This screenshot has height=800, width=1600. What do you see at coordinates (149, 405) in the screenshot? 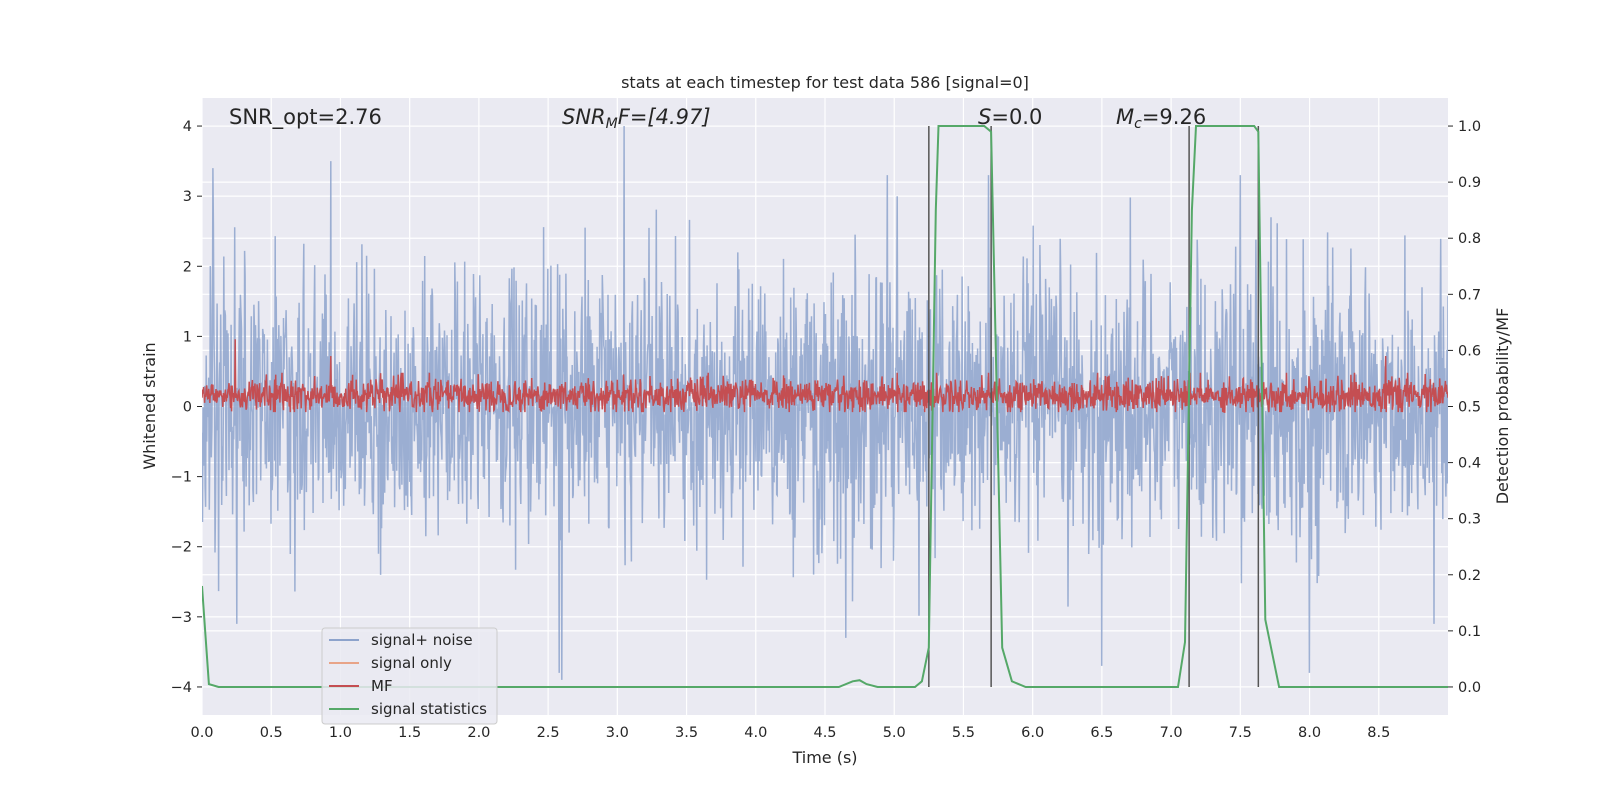
I see `y-axis-label: Whitened strain` at bounding box center [149, 405].